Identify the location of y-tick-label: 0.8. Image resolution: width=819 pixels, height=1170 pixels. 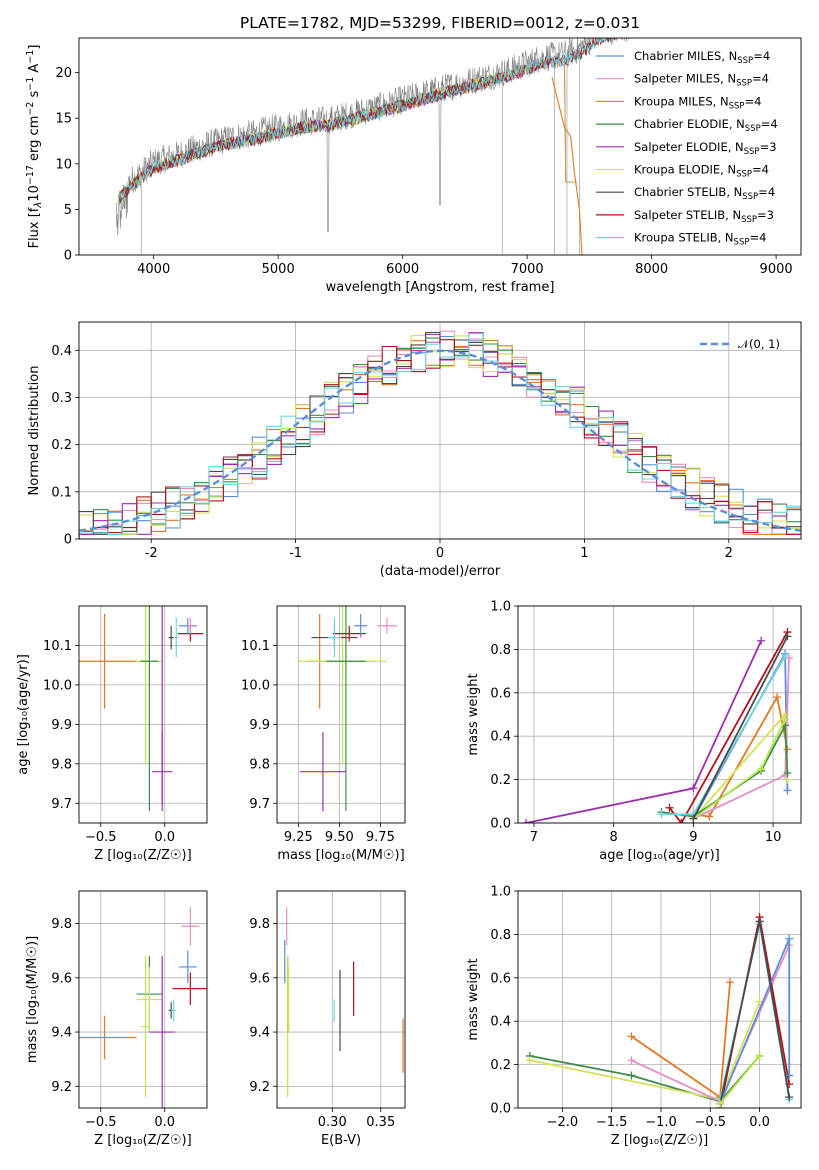
(500, 650).